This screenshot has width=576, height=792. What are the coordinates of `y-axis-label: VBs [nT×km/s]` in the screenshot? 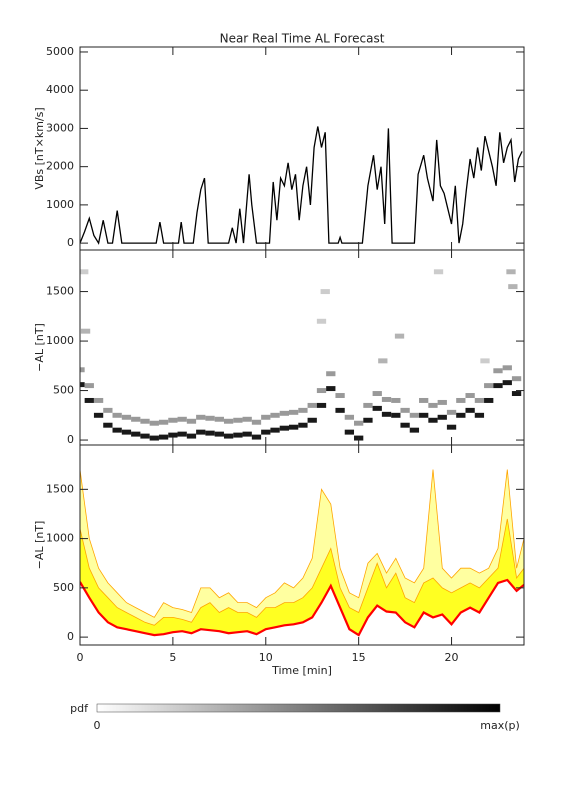 It's located at (39, 148).